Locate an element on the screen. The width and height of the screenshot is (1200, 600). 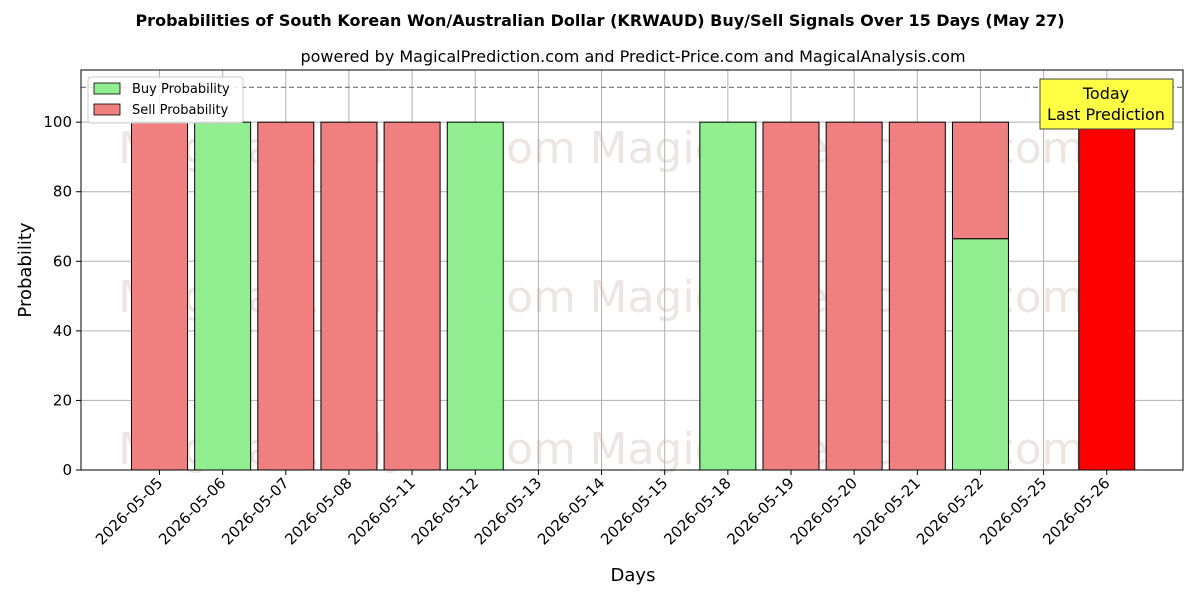
legend: Buy Probability Sell Probability is located at coordinates (165, 100).